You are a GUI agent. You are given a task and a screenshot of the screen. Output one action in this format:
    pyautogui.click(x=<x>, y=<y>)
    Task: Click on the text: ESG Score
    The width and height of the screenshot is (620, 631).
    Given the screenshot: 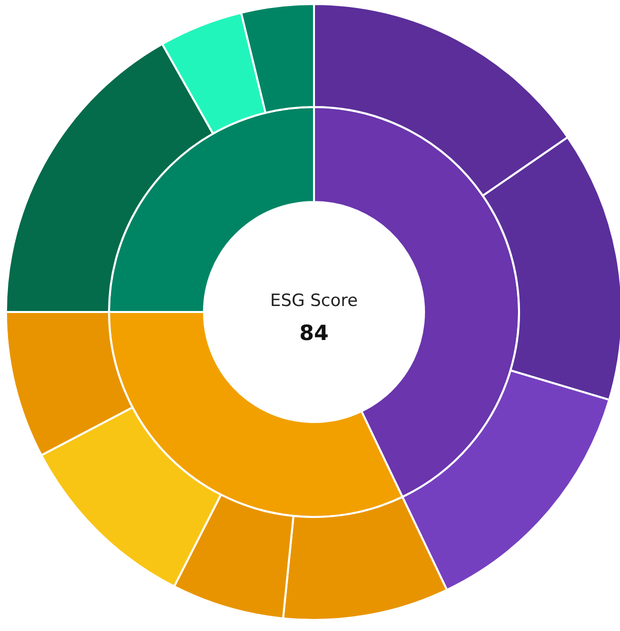 What is the action you would take?
    pyautogui.click(x=314, y=301)
    